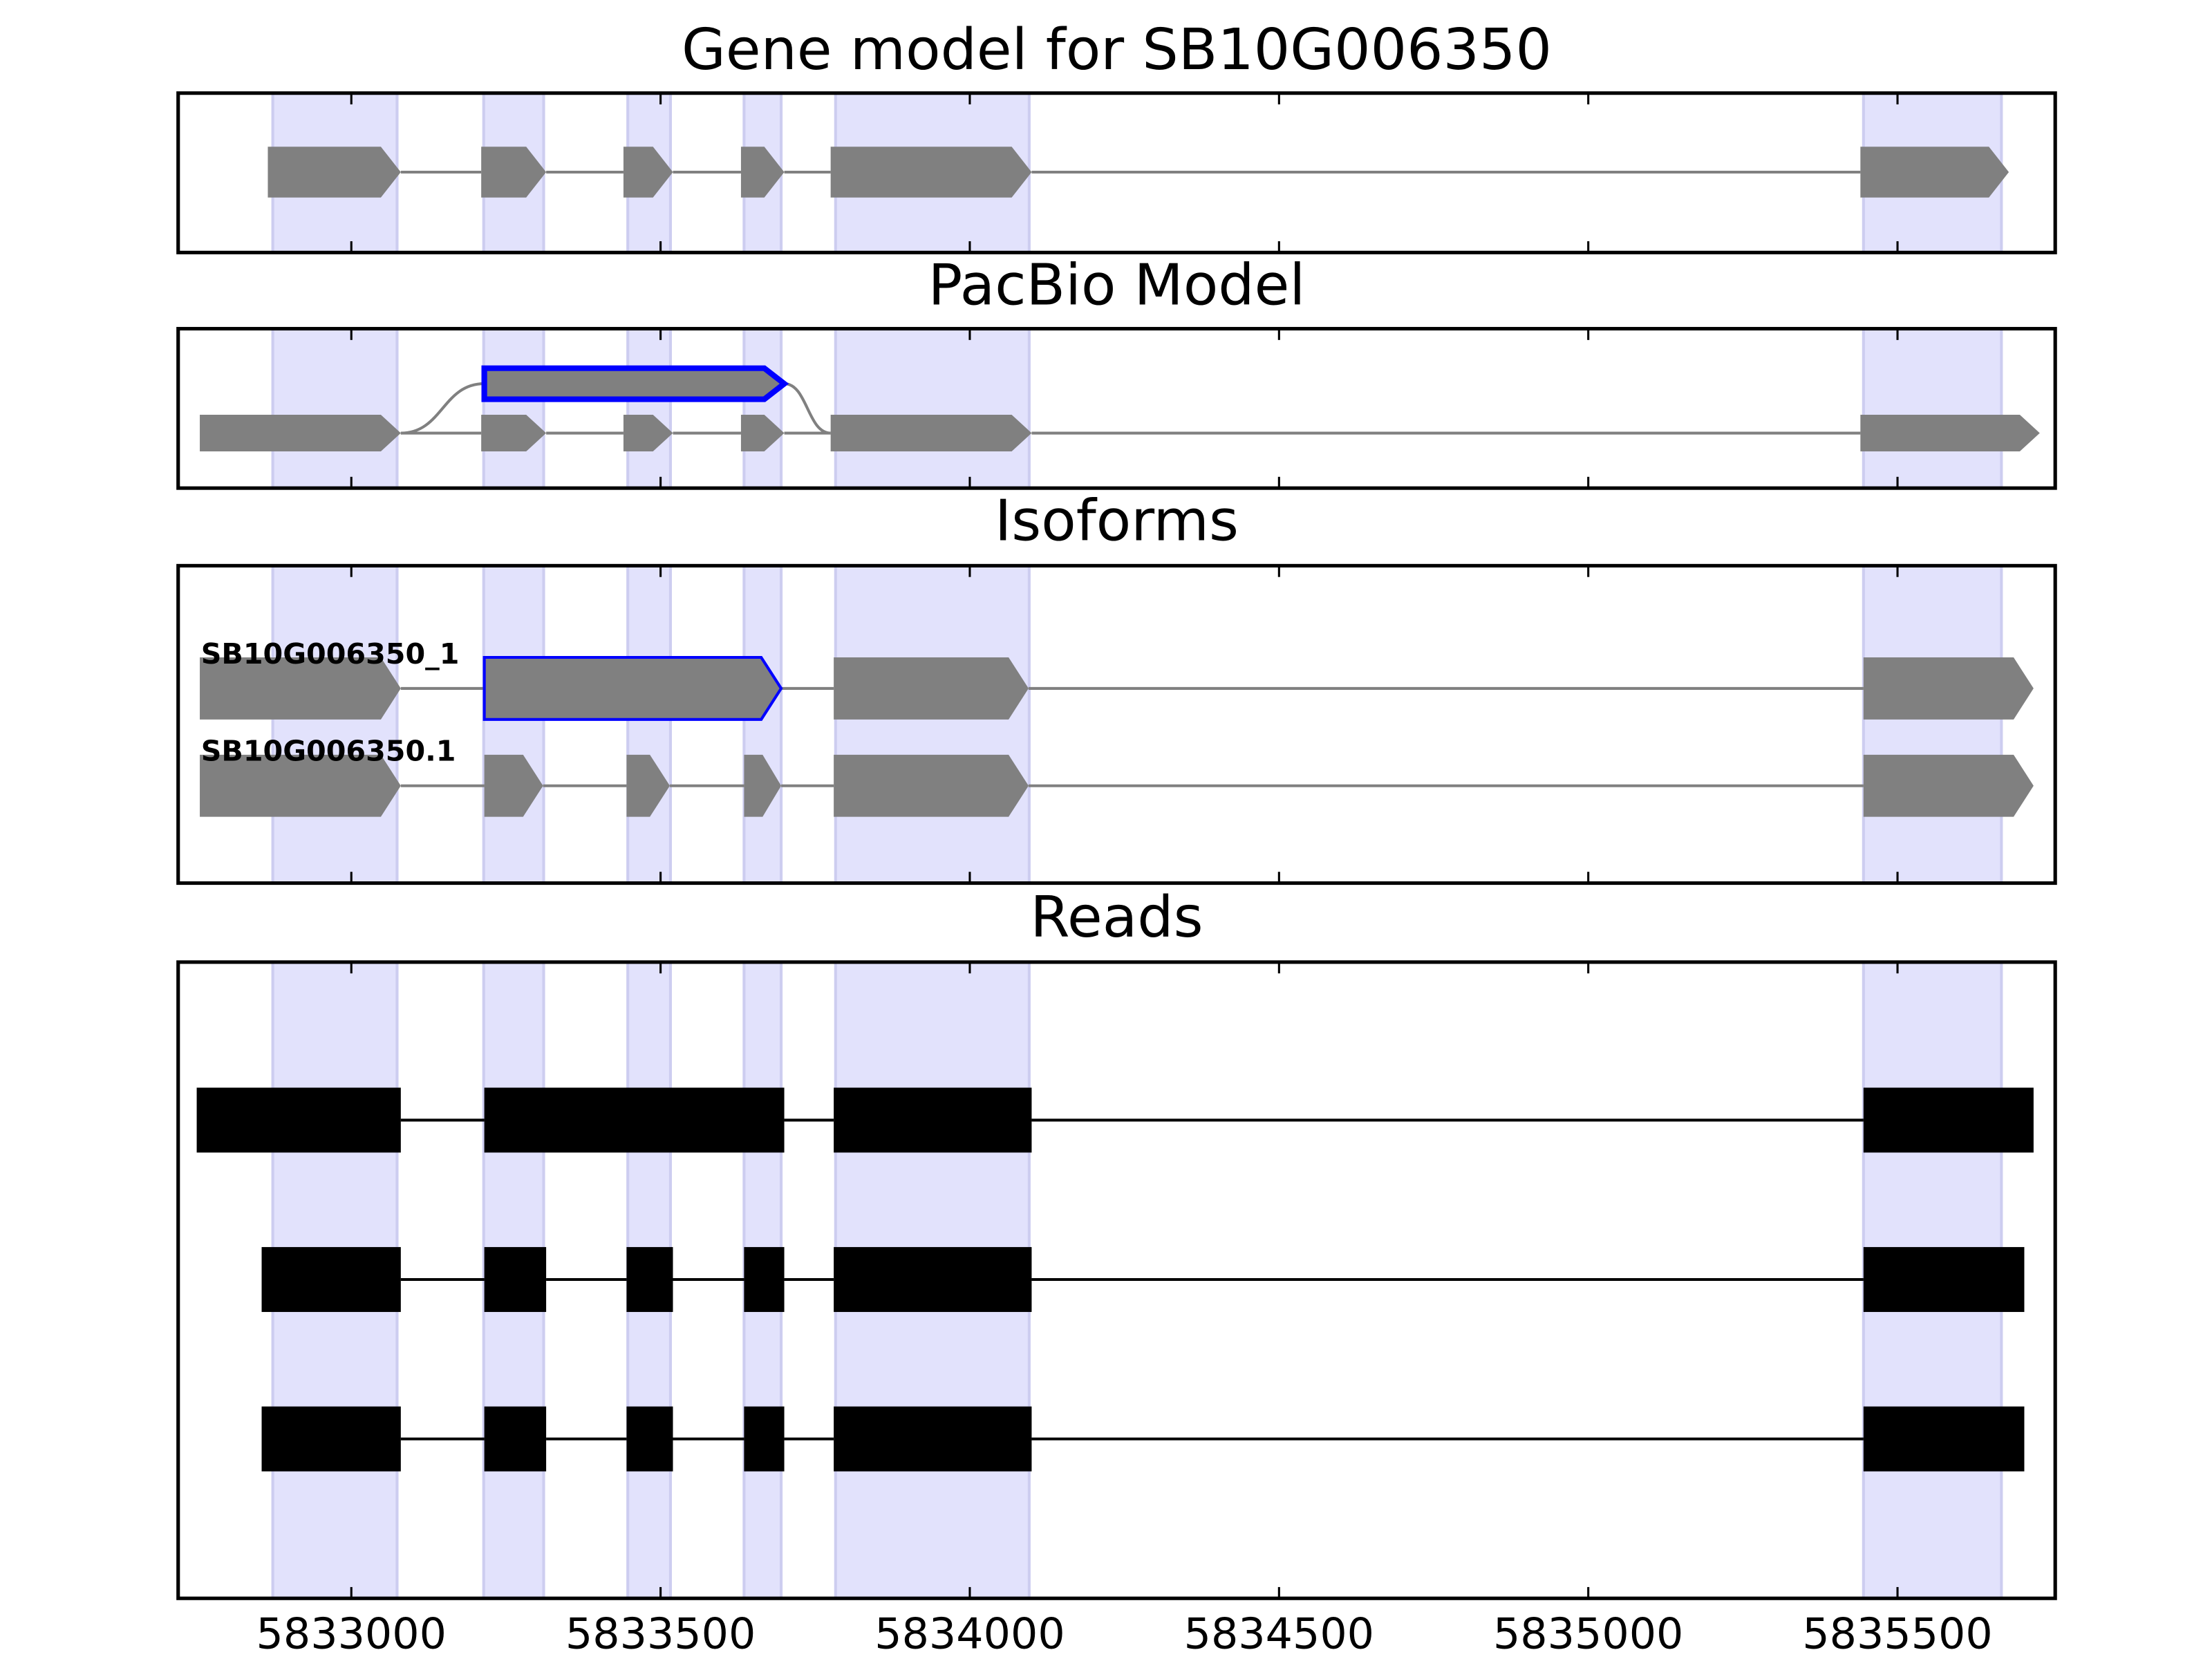 The width and height of the screenshot is (2212, 1659). What do you see at coordinates (660, 1634) in the screenshot?
I see `x-tick-label: 5833500` at bounding box center [660, 1634].